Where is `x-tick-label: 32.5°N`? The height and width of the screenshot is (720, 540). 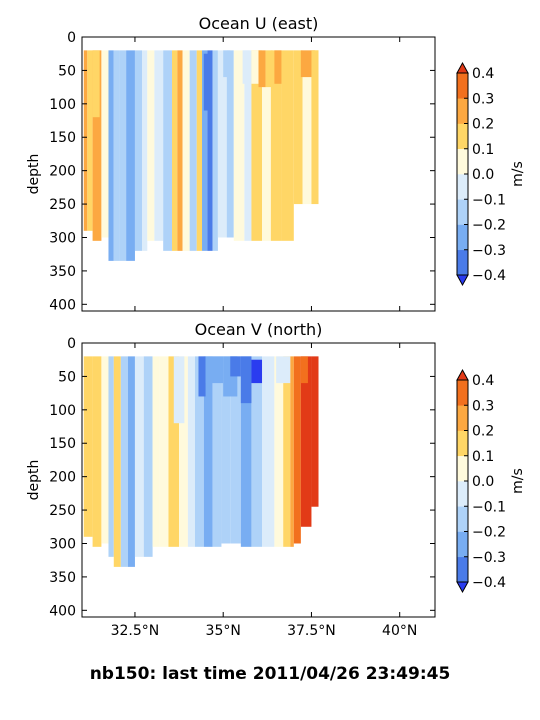
x-tick-label: 32.5°N is located at coordinates (135, 631).